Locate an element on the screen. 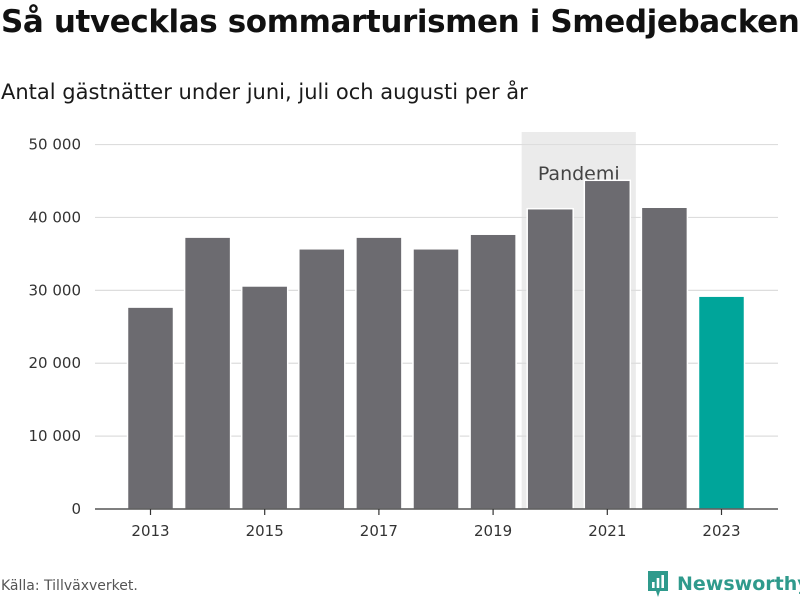  x-tick-label: 2015 is located at coordinates (265, 531).